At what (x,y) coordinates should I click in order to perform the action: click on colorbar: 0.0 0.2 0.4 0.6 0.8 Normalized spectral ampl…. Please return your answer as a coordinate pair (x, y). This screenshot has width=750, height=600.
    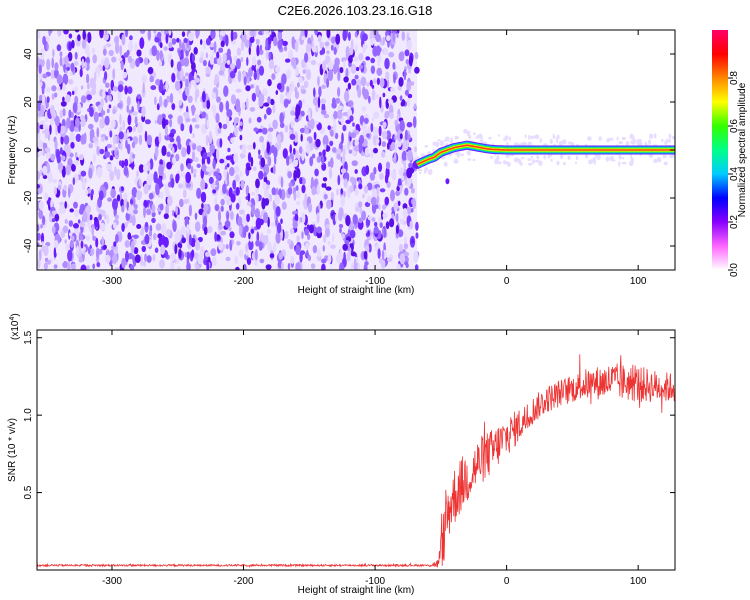
    Looking at the image, I should click on (730, 153).